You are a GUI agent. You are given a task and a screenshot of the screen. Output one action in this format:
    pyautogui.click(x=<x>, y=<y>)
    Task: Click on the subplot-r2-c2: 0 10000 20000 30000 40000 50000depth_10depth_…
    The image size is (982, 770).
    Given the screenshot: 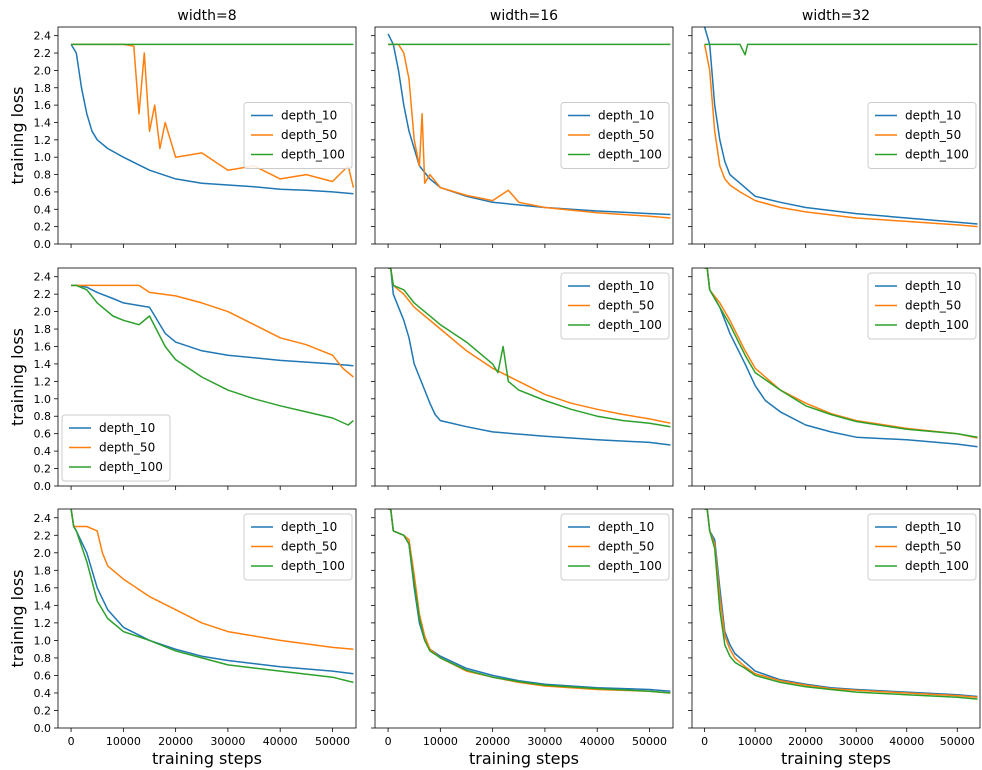 What is the action you would take?
    pyautogui.click(x=834, y=628)
    